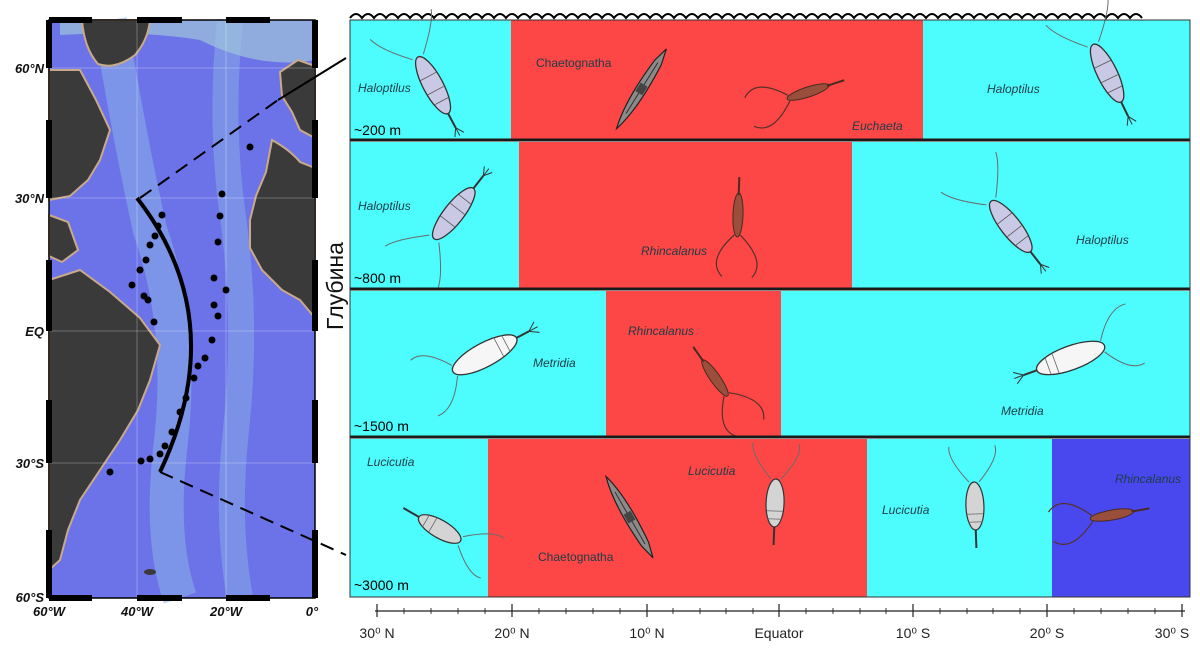 Image resolution: width=1200 pixels, height=652 pixels. Describe the element at coordinates (913, 633) in the screenshot. I see `latitude-tick-label: 10⁰ S` at that location.